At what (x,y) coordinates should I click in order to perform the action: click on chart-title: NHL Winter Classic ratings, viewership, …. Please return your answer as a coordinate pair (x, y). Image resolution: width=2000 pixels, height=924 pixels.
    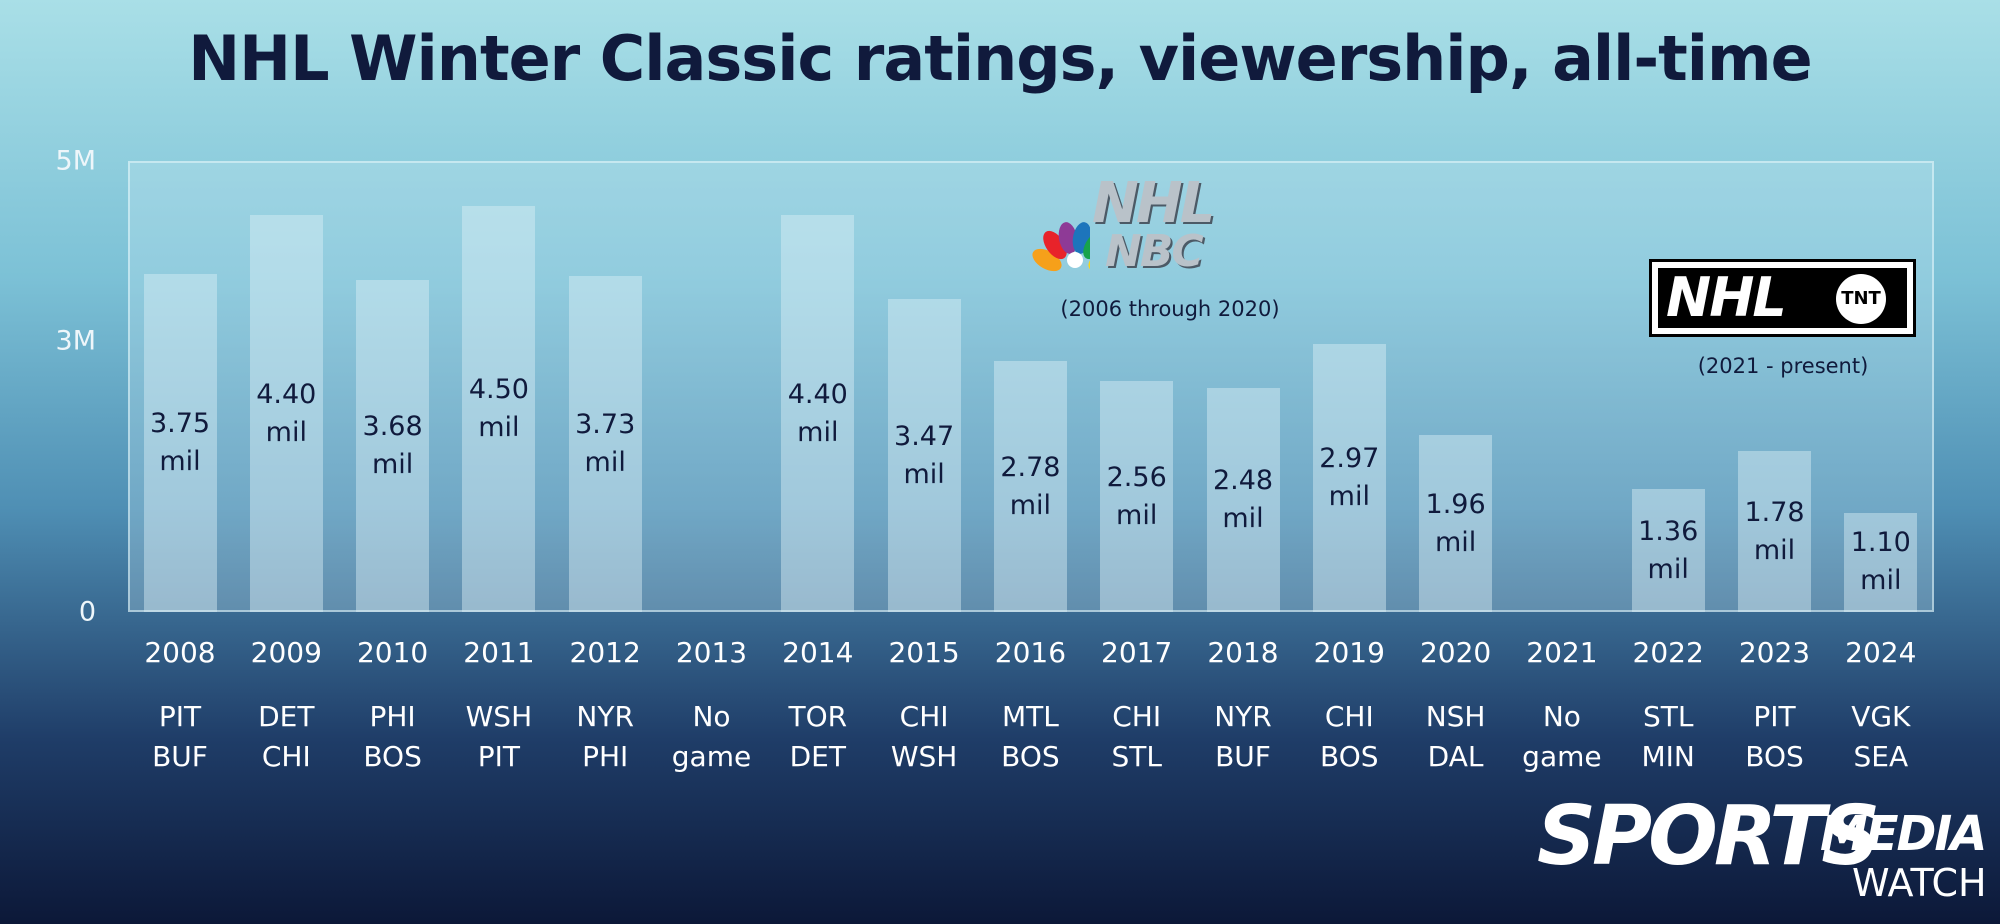
    Looking at the image, I should click on (1000, 58).